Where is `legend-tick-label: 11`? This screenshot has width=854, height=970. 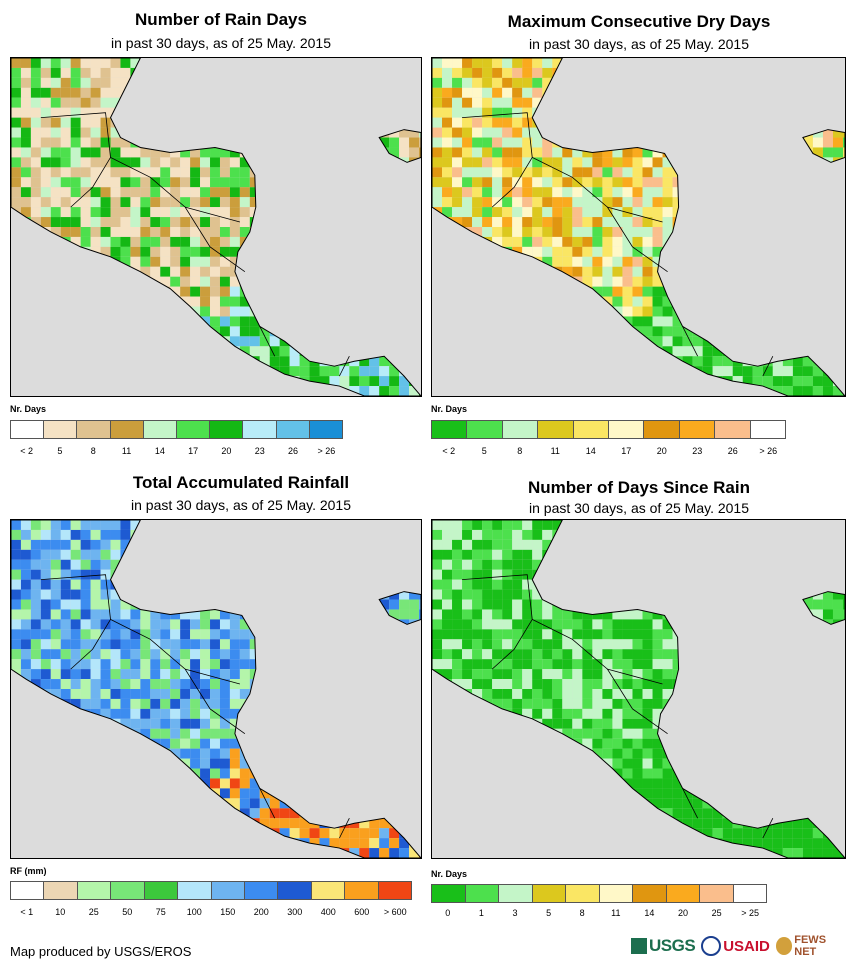 legend-tick-label: 11 is located at coordinates (126, 451).